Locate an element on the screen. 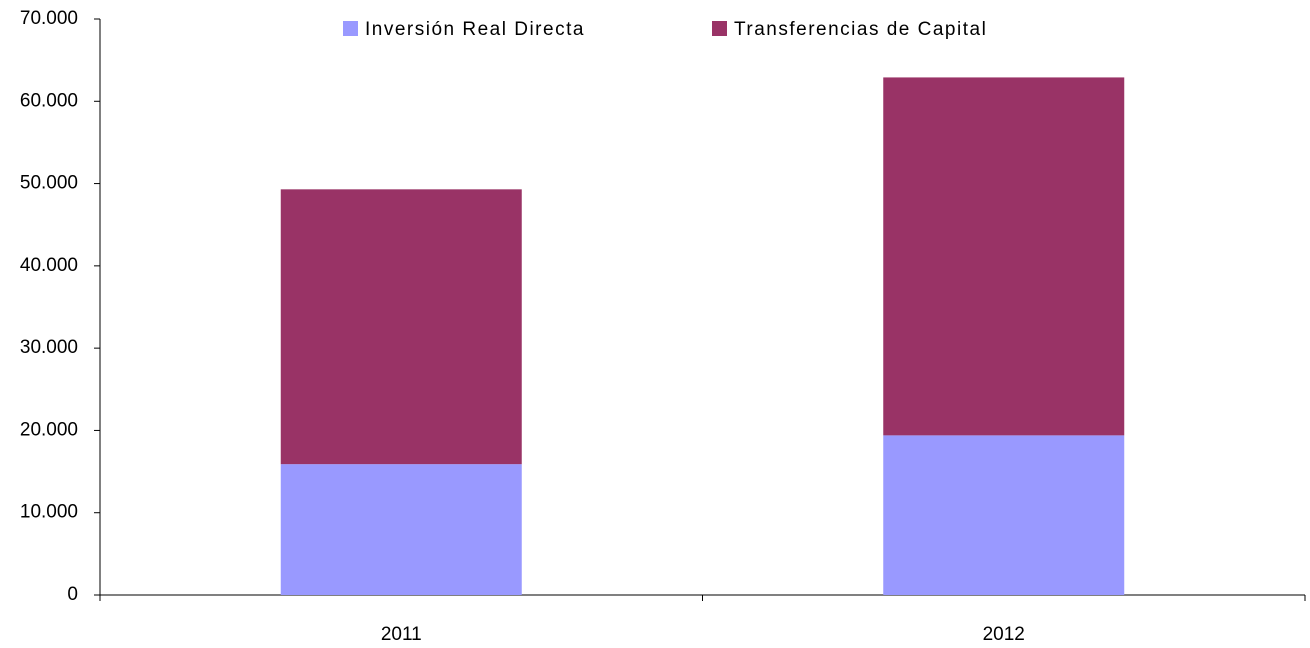  y-tick-label: 20.000 is located at coordinates (49, 429).